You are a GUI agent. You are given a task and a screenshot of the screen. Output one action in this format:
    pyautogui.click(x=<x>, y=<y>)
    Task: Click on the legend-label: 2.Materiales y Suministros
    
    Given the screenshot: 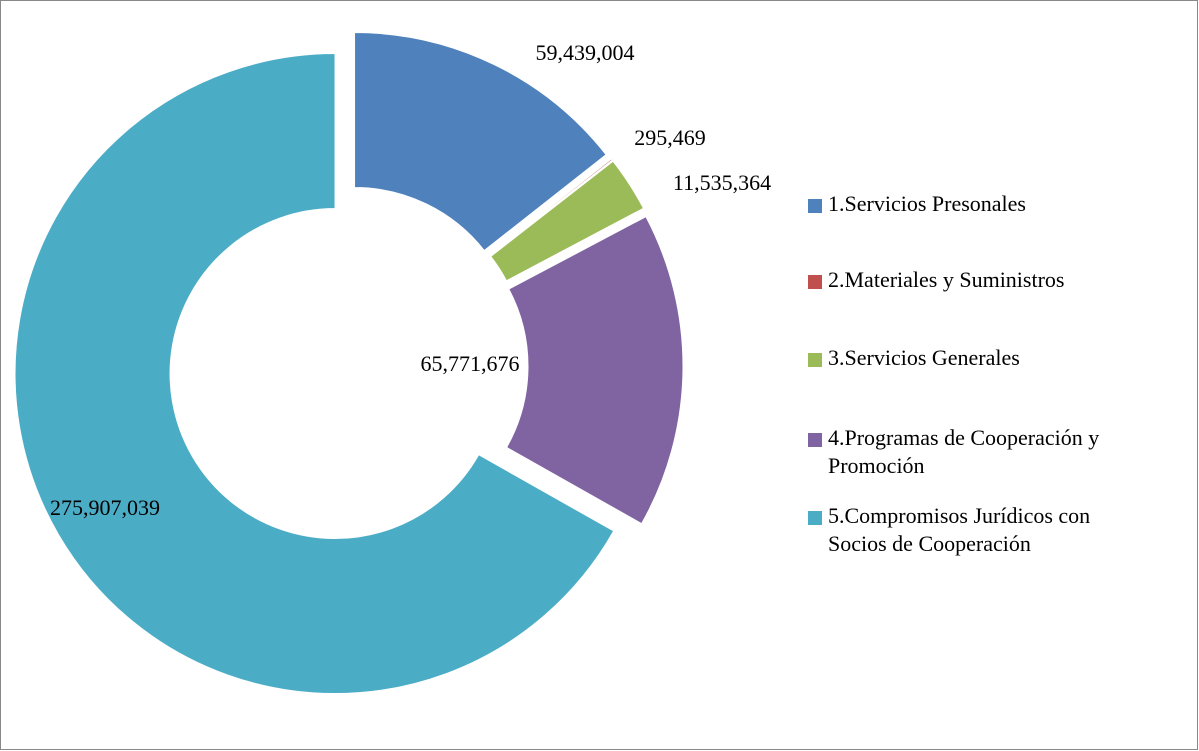 What is the action you would take?
    pyautogui.click(x=946, y=279)
    